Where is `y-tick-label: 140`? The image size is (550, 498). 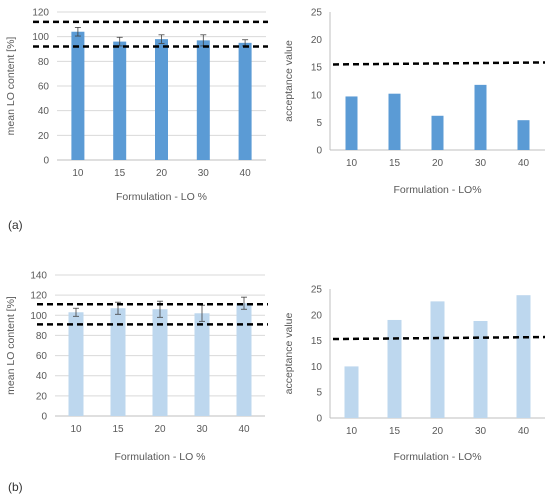 y-tick-label: 140 is located at coordinates (38, 276).